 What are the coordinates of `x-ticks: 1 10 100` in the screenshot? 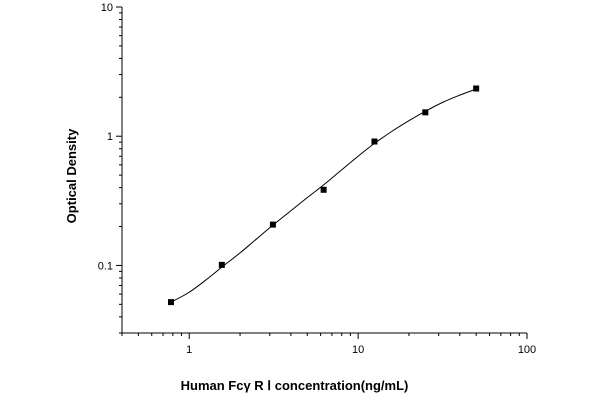 It's located at (328, 344).